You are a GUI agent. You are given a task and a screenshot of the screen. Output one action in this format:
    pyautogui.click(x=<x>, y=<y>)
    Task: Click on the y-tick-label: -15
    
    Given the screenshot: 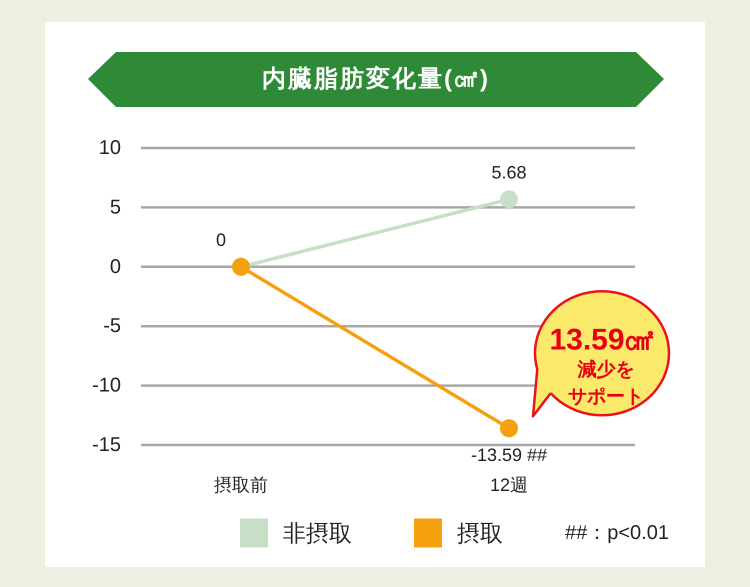 What is the action you would take?
    pyautogui.click(x=106, y=445)
    